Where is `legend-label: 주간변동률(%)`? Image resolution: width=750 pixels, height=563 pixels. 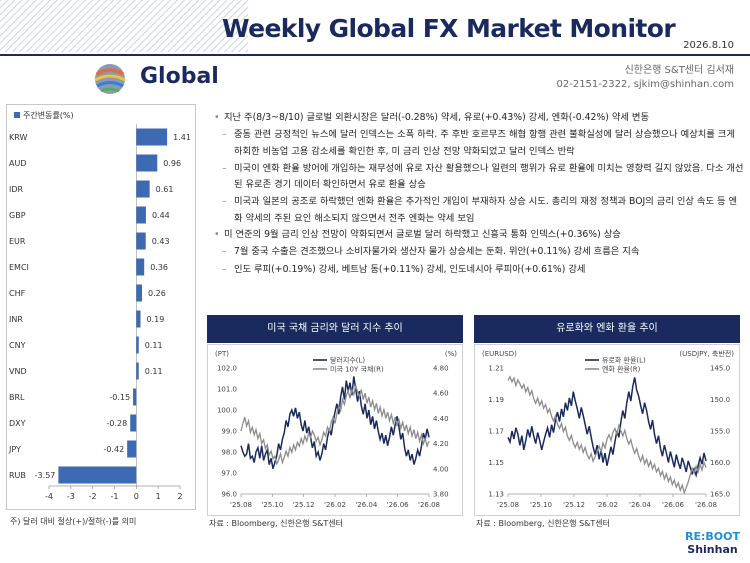 legend-label: 주간변동률(%) is located at coordinates (48, 115).